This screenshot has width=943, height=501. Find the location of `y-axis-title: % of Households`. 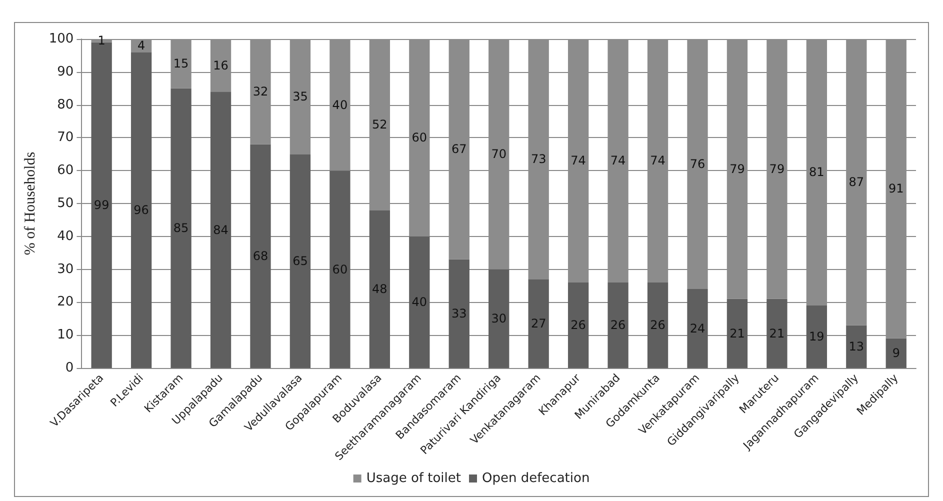

y-axis-title: % of Households is located at coordinates (30, 204).